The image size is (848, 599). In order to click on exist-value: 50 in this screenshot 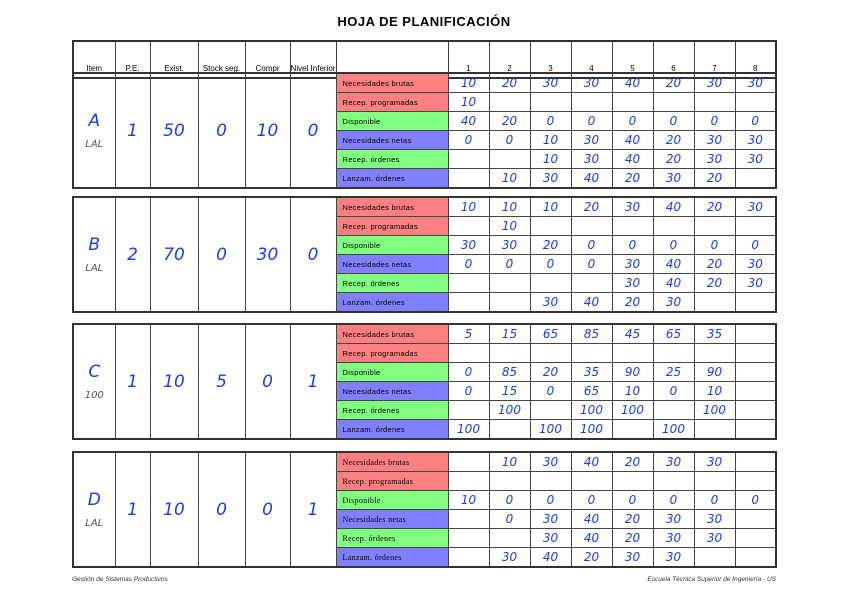, I will do `click(174, 130)`.